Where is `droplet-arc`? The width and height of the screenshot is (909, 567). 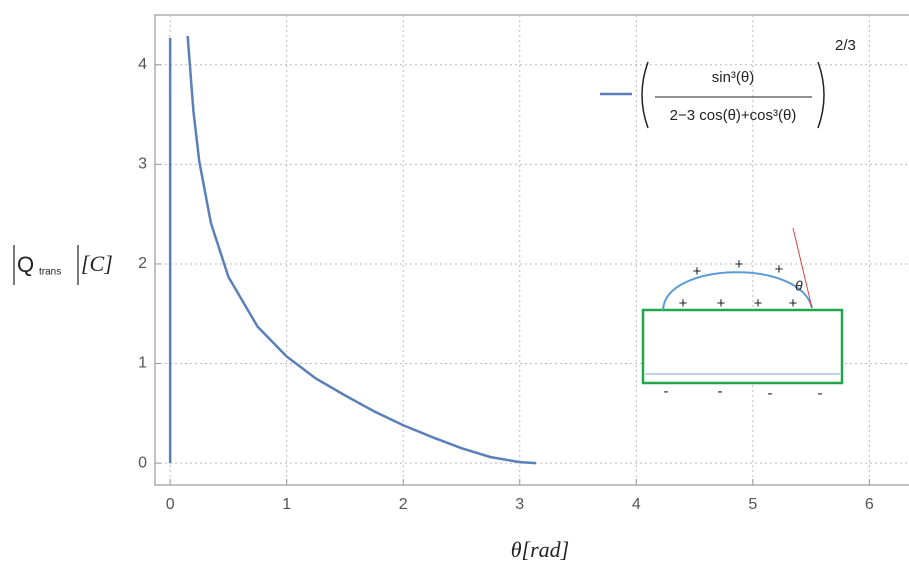
droplet-arc is located at coordinates (737, 291).